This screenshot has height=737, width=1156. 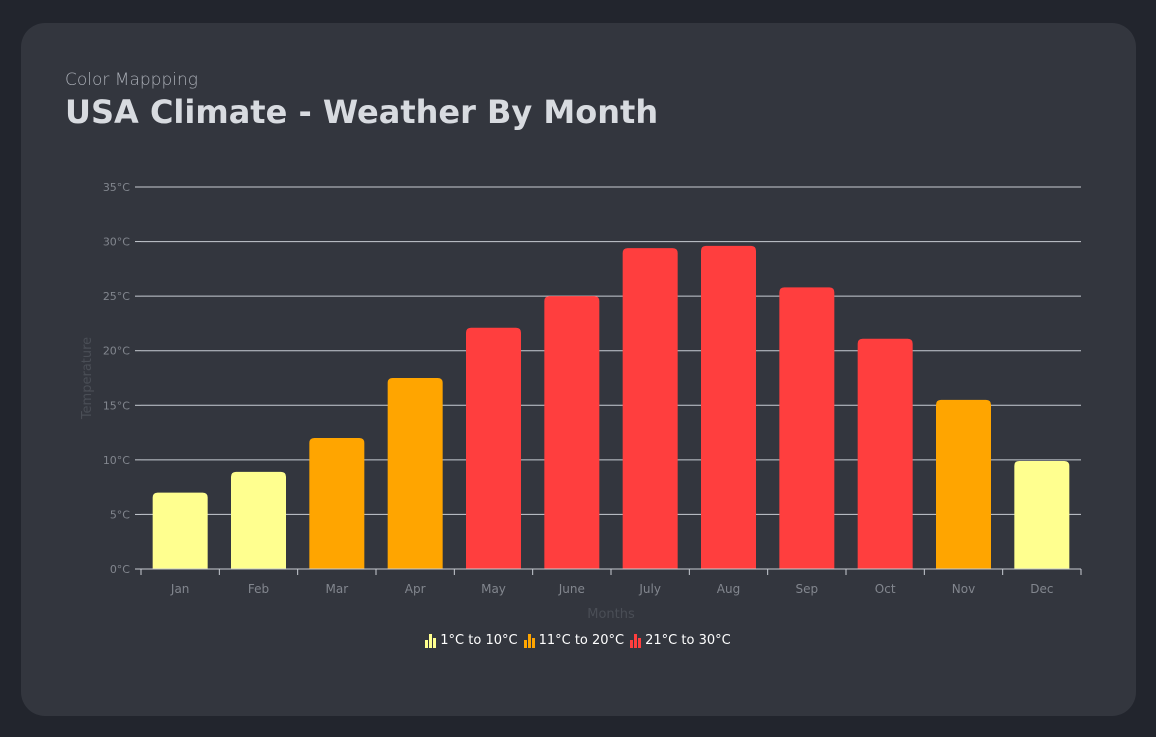 What do you see at coordinates (180, 589) in the screenshot?
I see `x-tick-label: Jan` at bounding box center [180, 589].